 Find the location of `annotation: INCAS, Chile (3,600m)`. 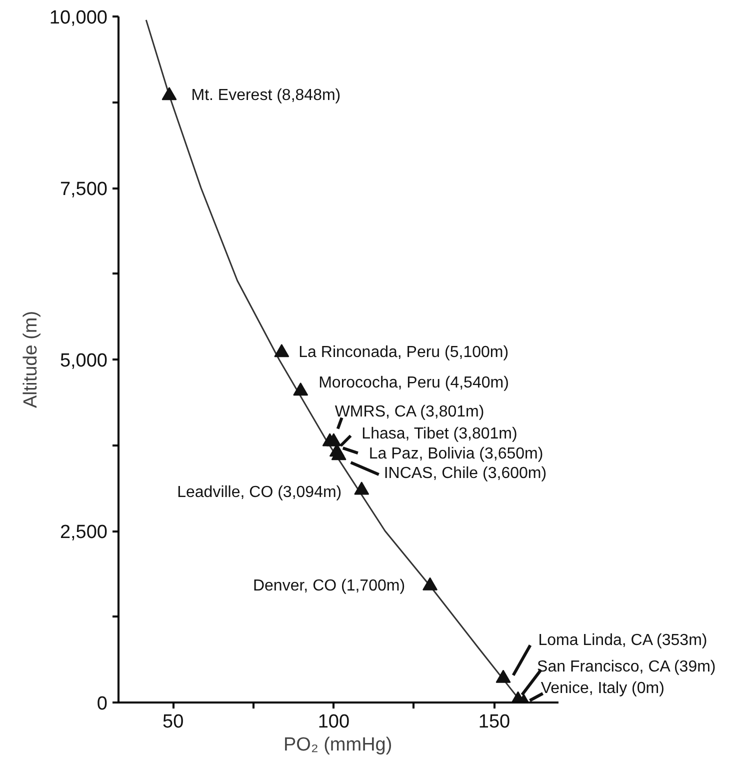

annotation: INCAS, Chile (3,600m) is located at coordinates (465, 473).